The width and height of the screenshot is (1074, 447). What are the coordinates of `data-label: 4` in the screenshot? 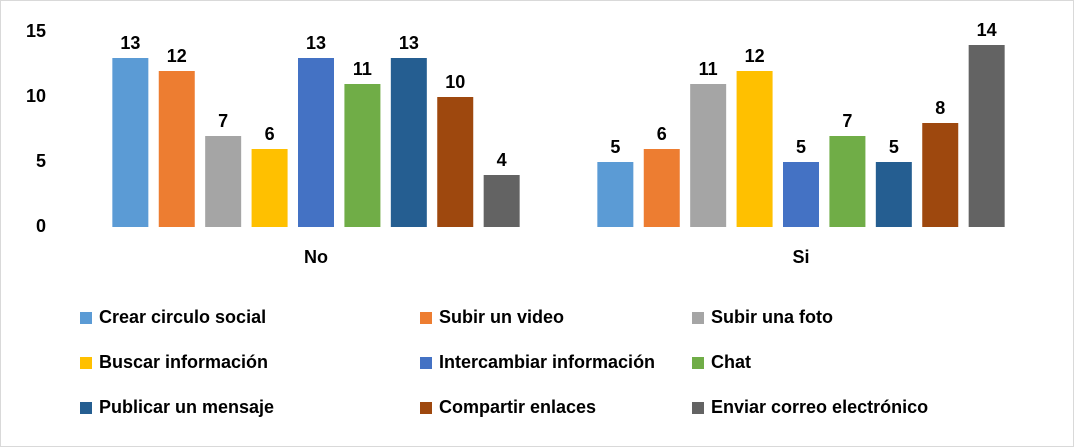 It's located at (502, 160).